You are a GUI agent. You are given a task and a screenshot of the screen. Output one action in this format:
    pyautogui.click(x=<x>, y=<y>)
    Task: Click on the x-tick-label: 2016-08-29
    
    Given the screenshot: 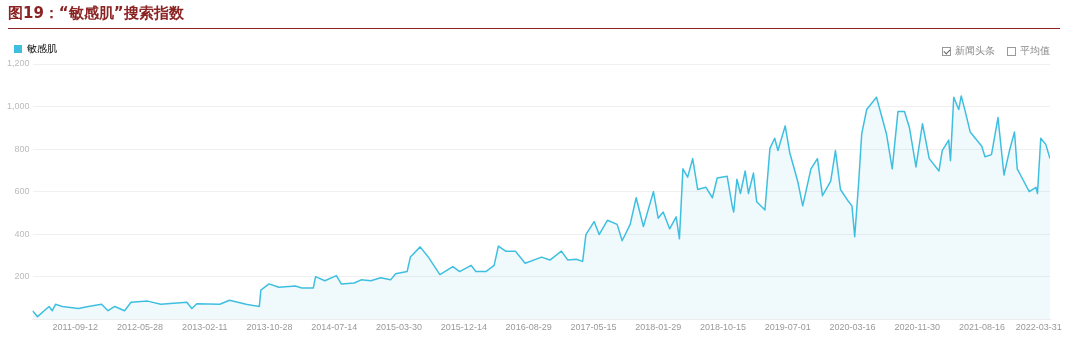 What is the action you would take?
    pyautogui.click(x=528, y=327)
    